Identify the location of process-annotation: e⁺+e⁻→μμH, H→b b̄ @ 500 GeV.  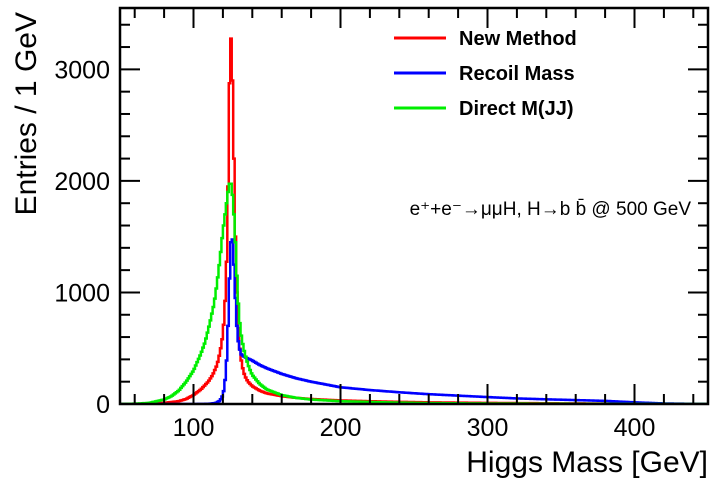
(551, 209).